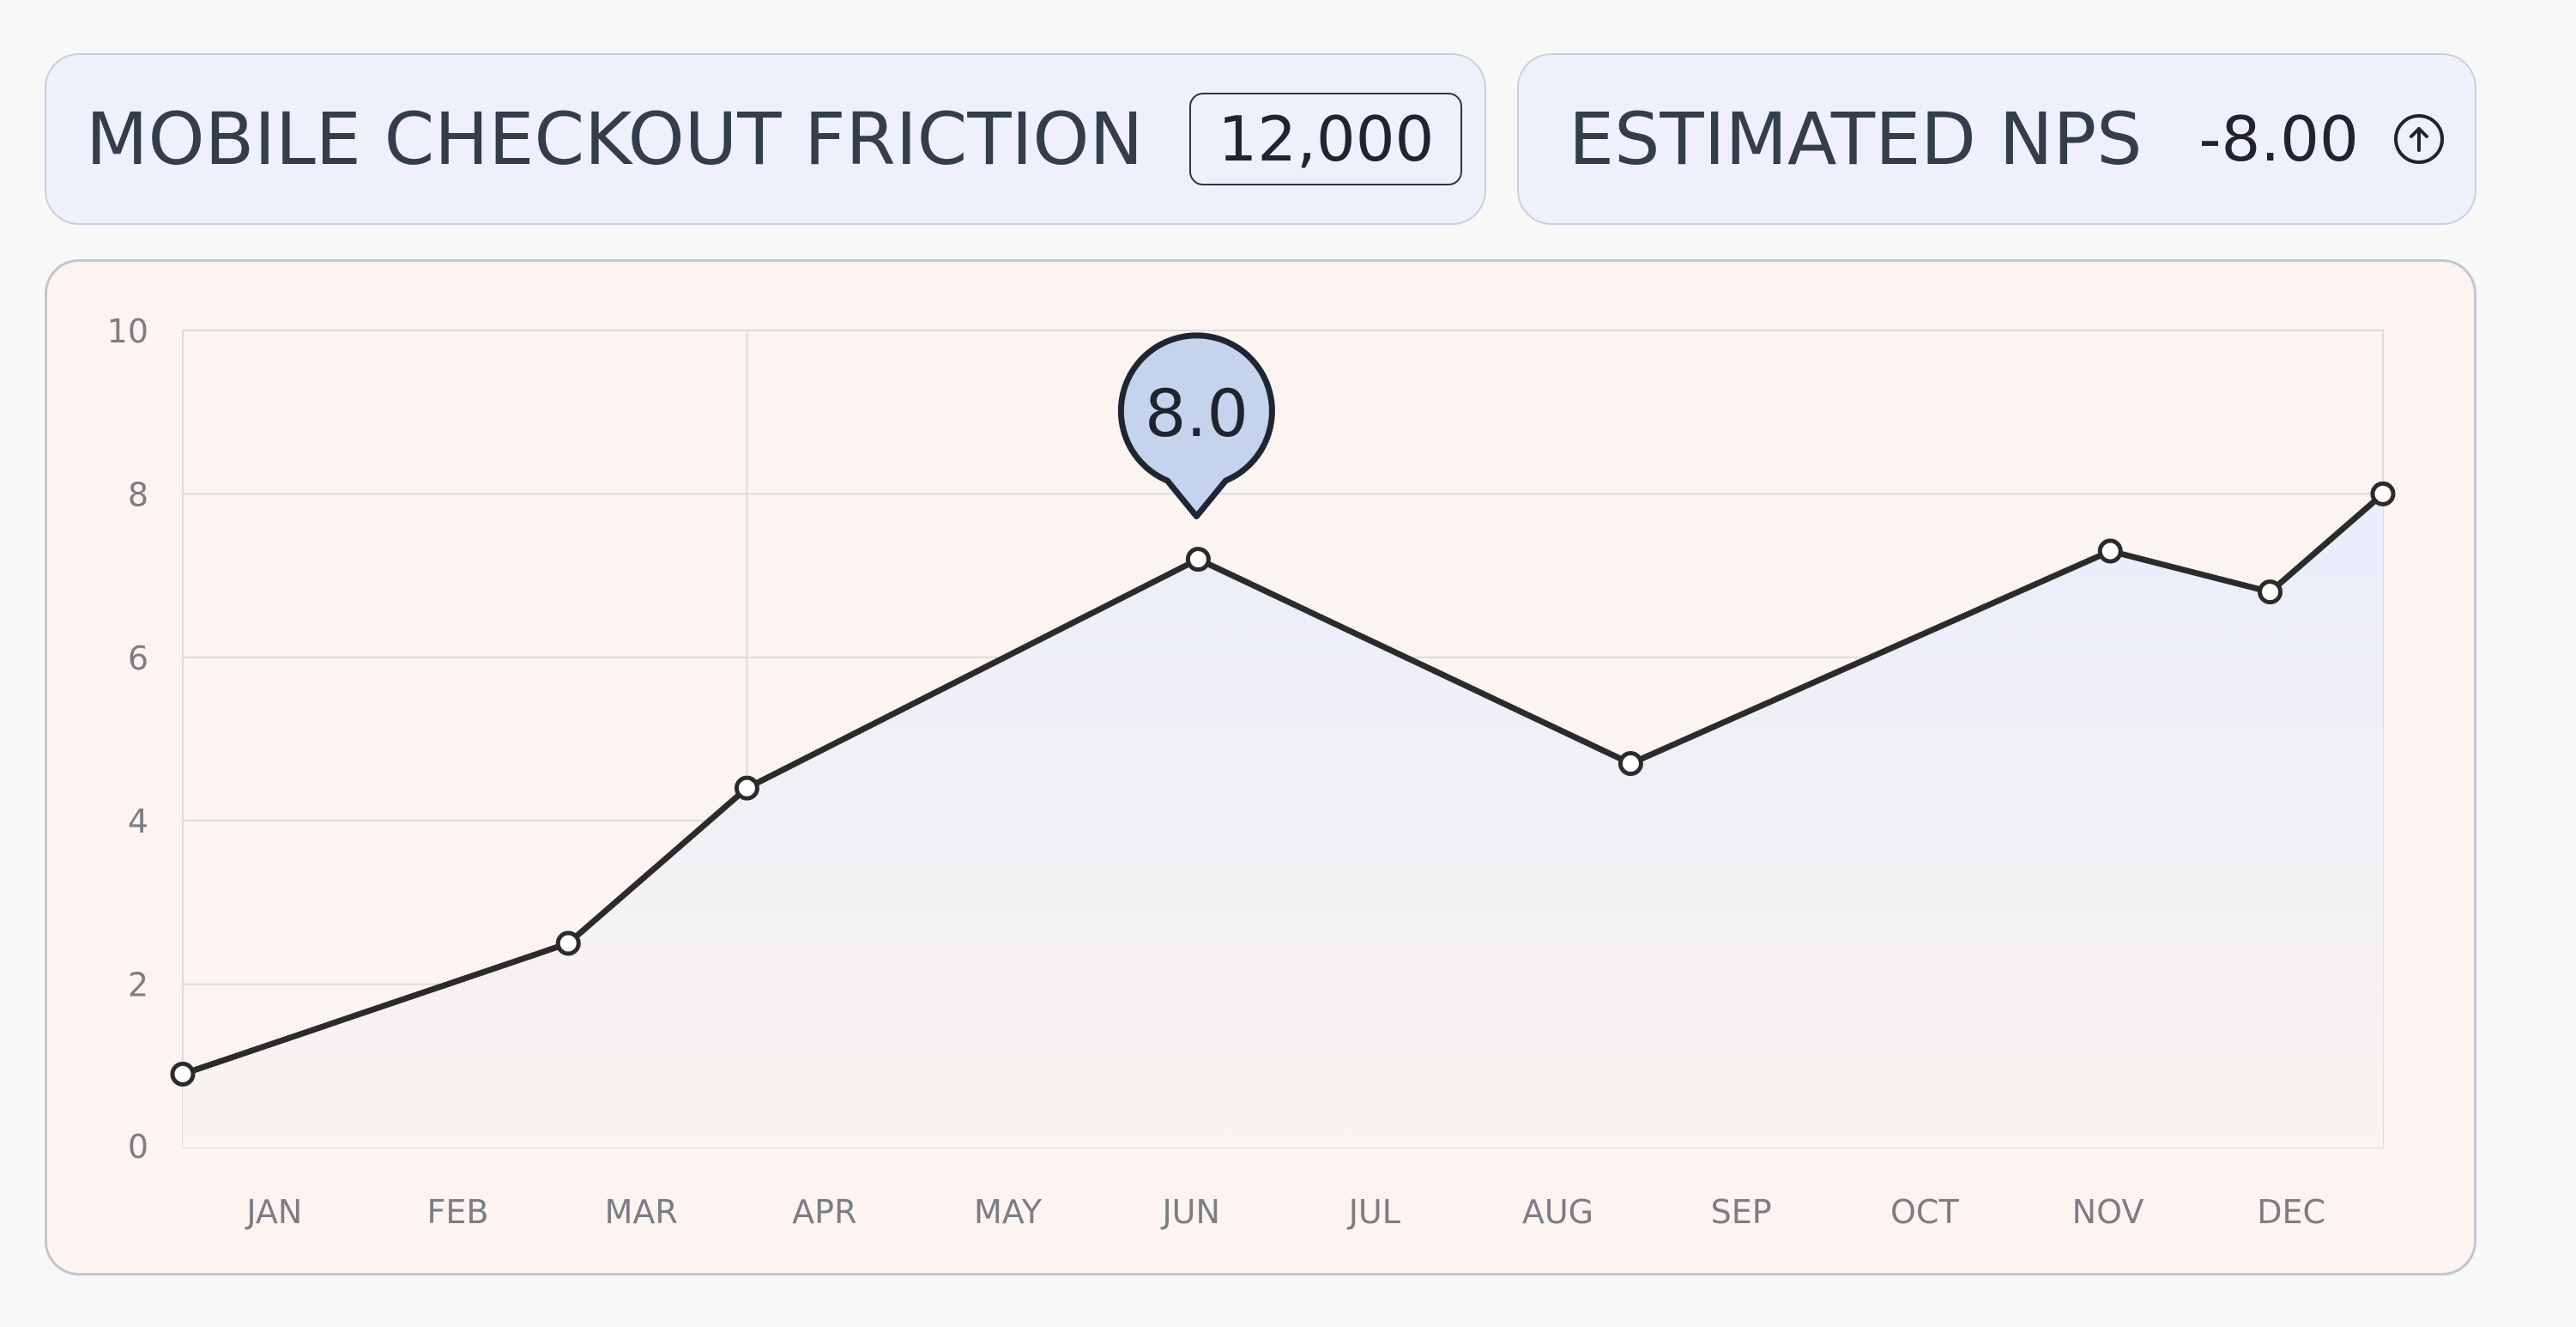 The image size is (2576, 1327). I want to click on x-tick-label: OCT, so click(1925, 1212).